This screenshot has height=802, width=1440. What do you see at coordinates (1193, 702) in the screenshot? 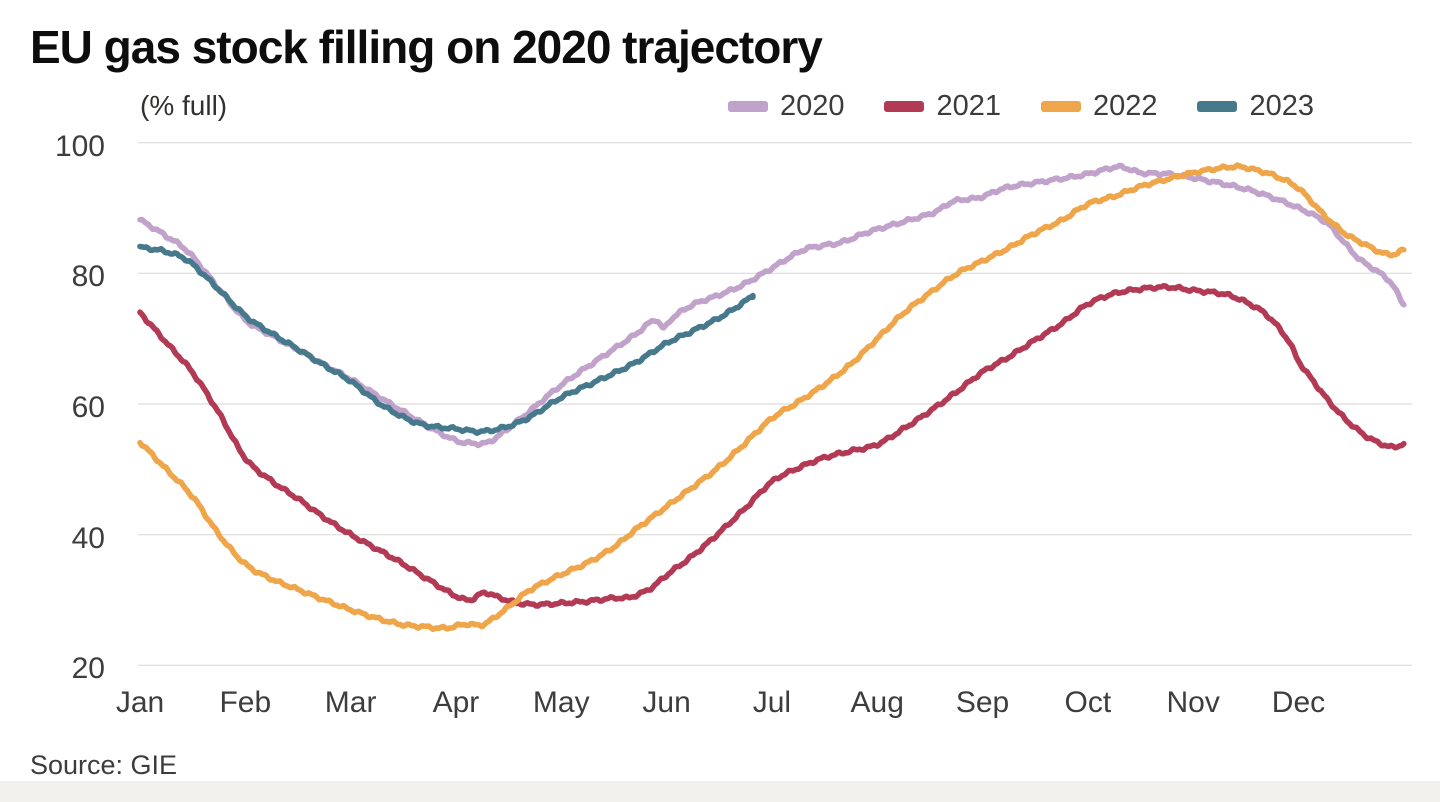
I see `x-tick-label: Nov` at bounding box center [1193, 702].